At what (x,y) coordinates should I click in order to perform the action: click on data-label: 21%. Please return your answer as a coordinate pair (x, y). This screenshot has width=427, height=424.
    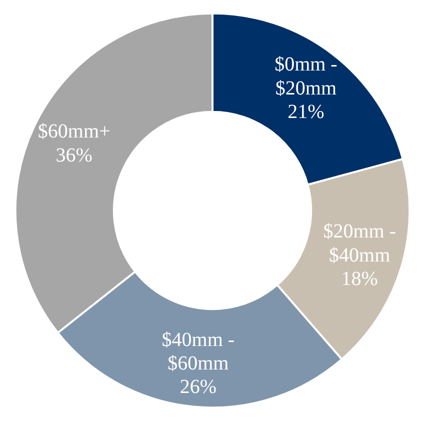
    Looking at the image, I should click on (306, 112).